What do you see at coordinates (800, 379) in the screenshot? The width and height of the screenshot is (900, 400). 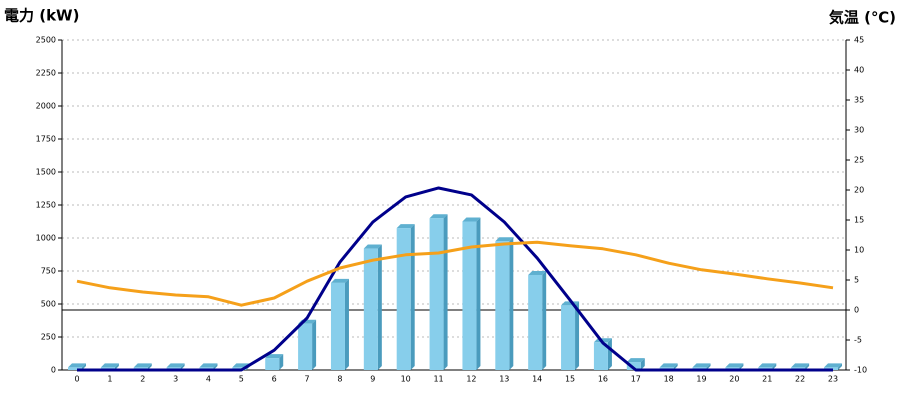 I see `x-tick-label: 22` at bounding box center [800, 379].